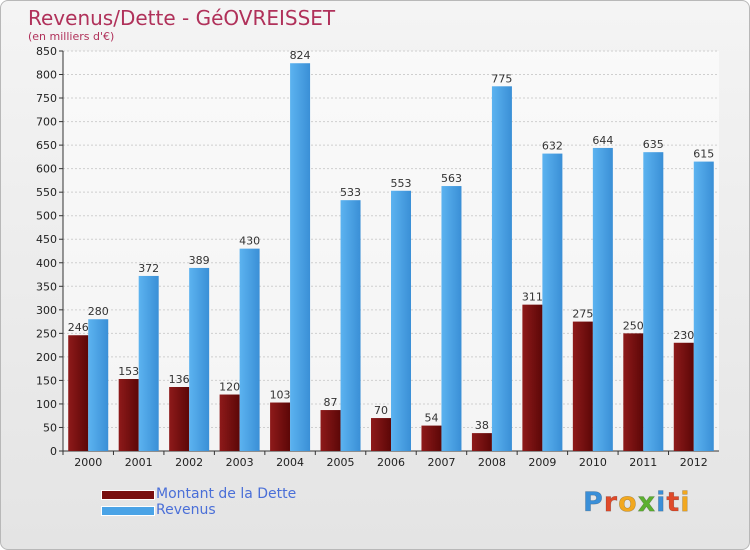 The image size is (750, 550). I want to click on y-tick-label: 350, so click(46, 286).